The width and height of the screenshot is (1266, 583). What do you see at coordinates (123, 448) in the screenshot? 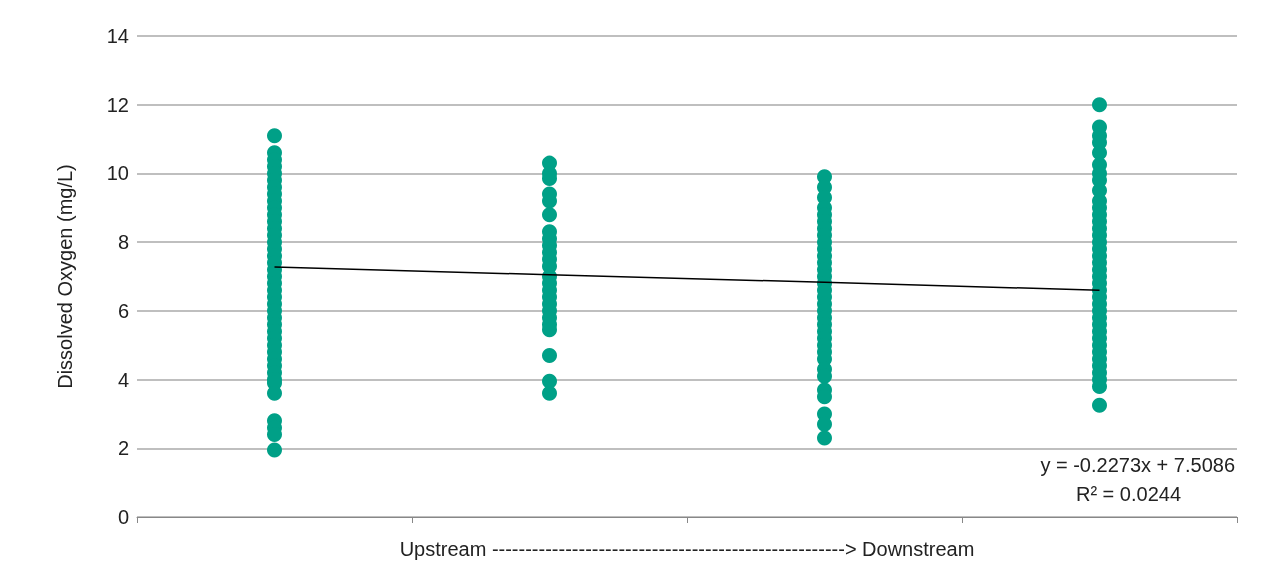
I see `y-tick-label: 2` at bounding box center [123, 448].